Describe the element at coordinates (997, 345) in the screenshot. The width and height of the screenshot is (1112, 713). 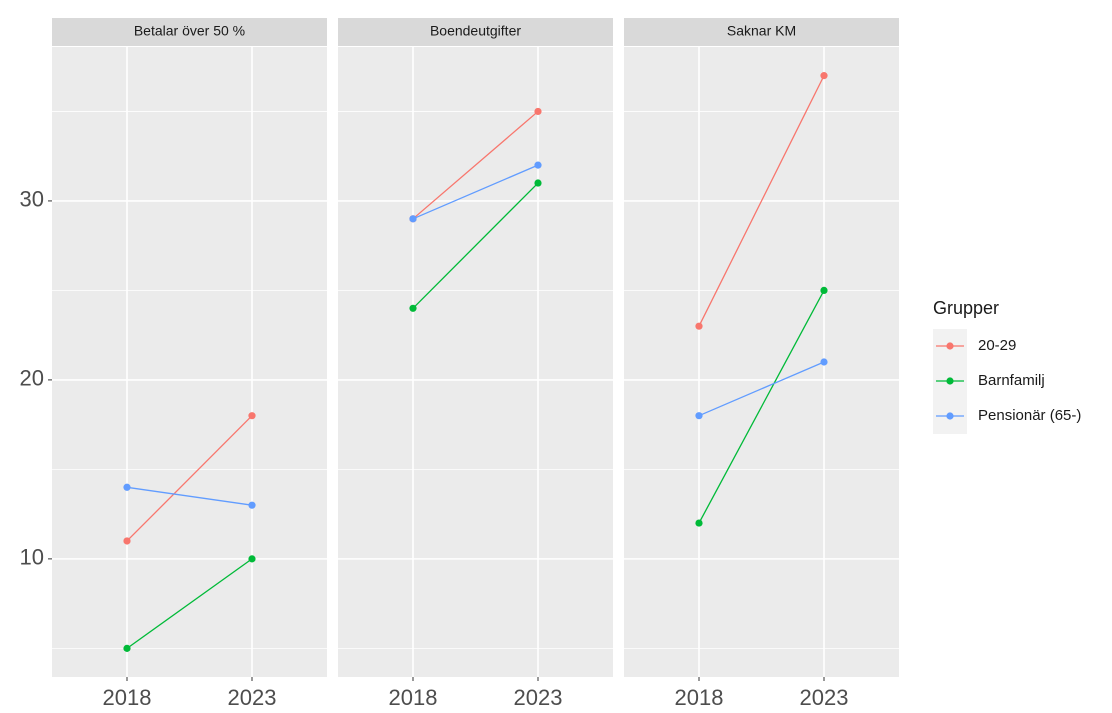
I see `legend-label: 20-29` at that location.